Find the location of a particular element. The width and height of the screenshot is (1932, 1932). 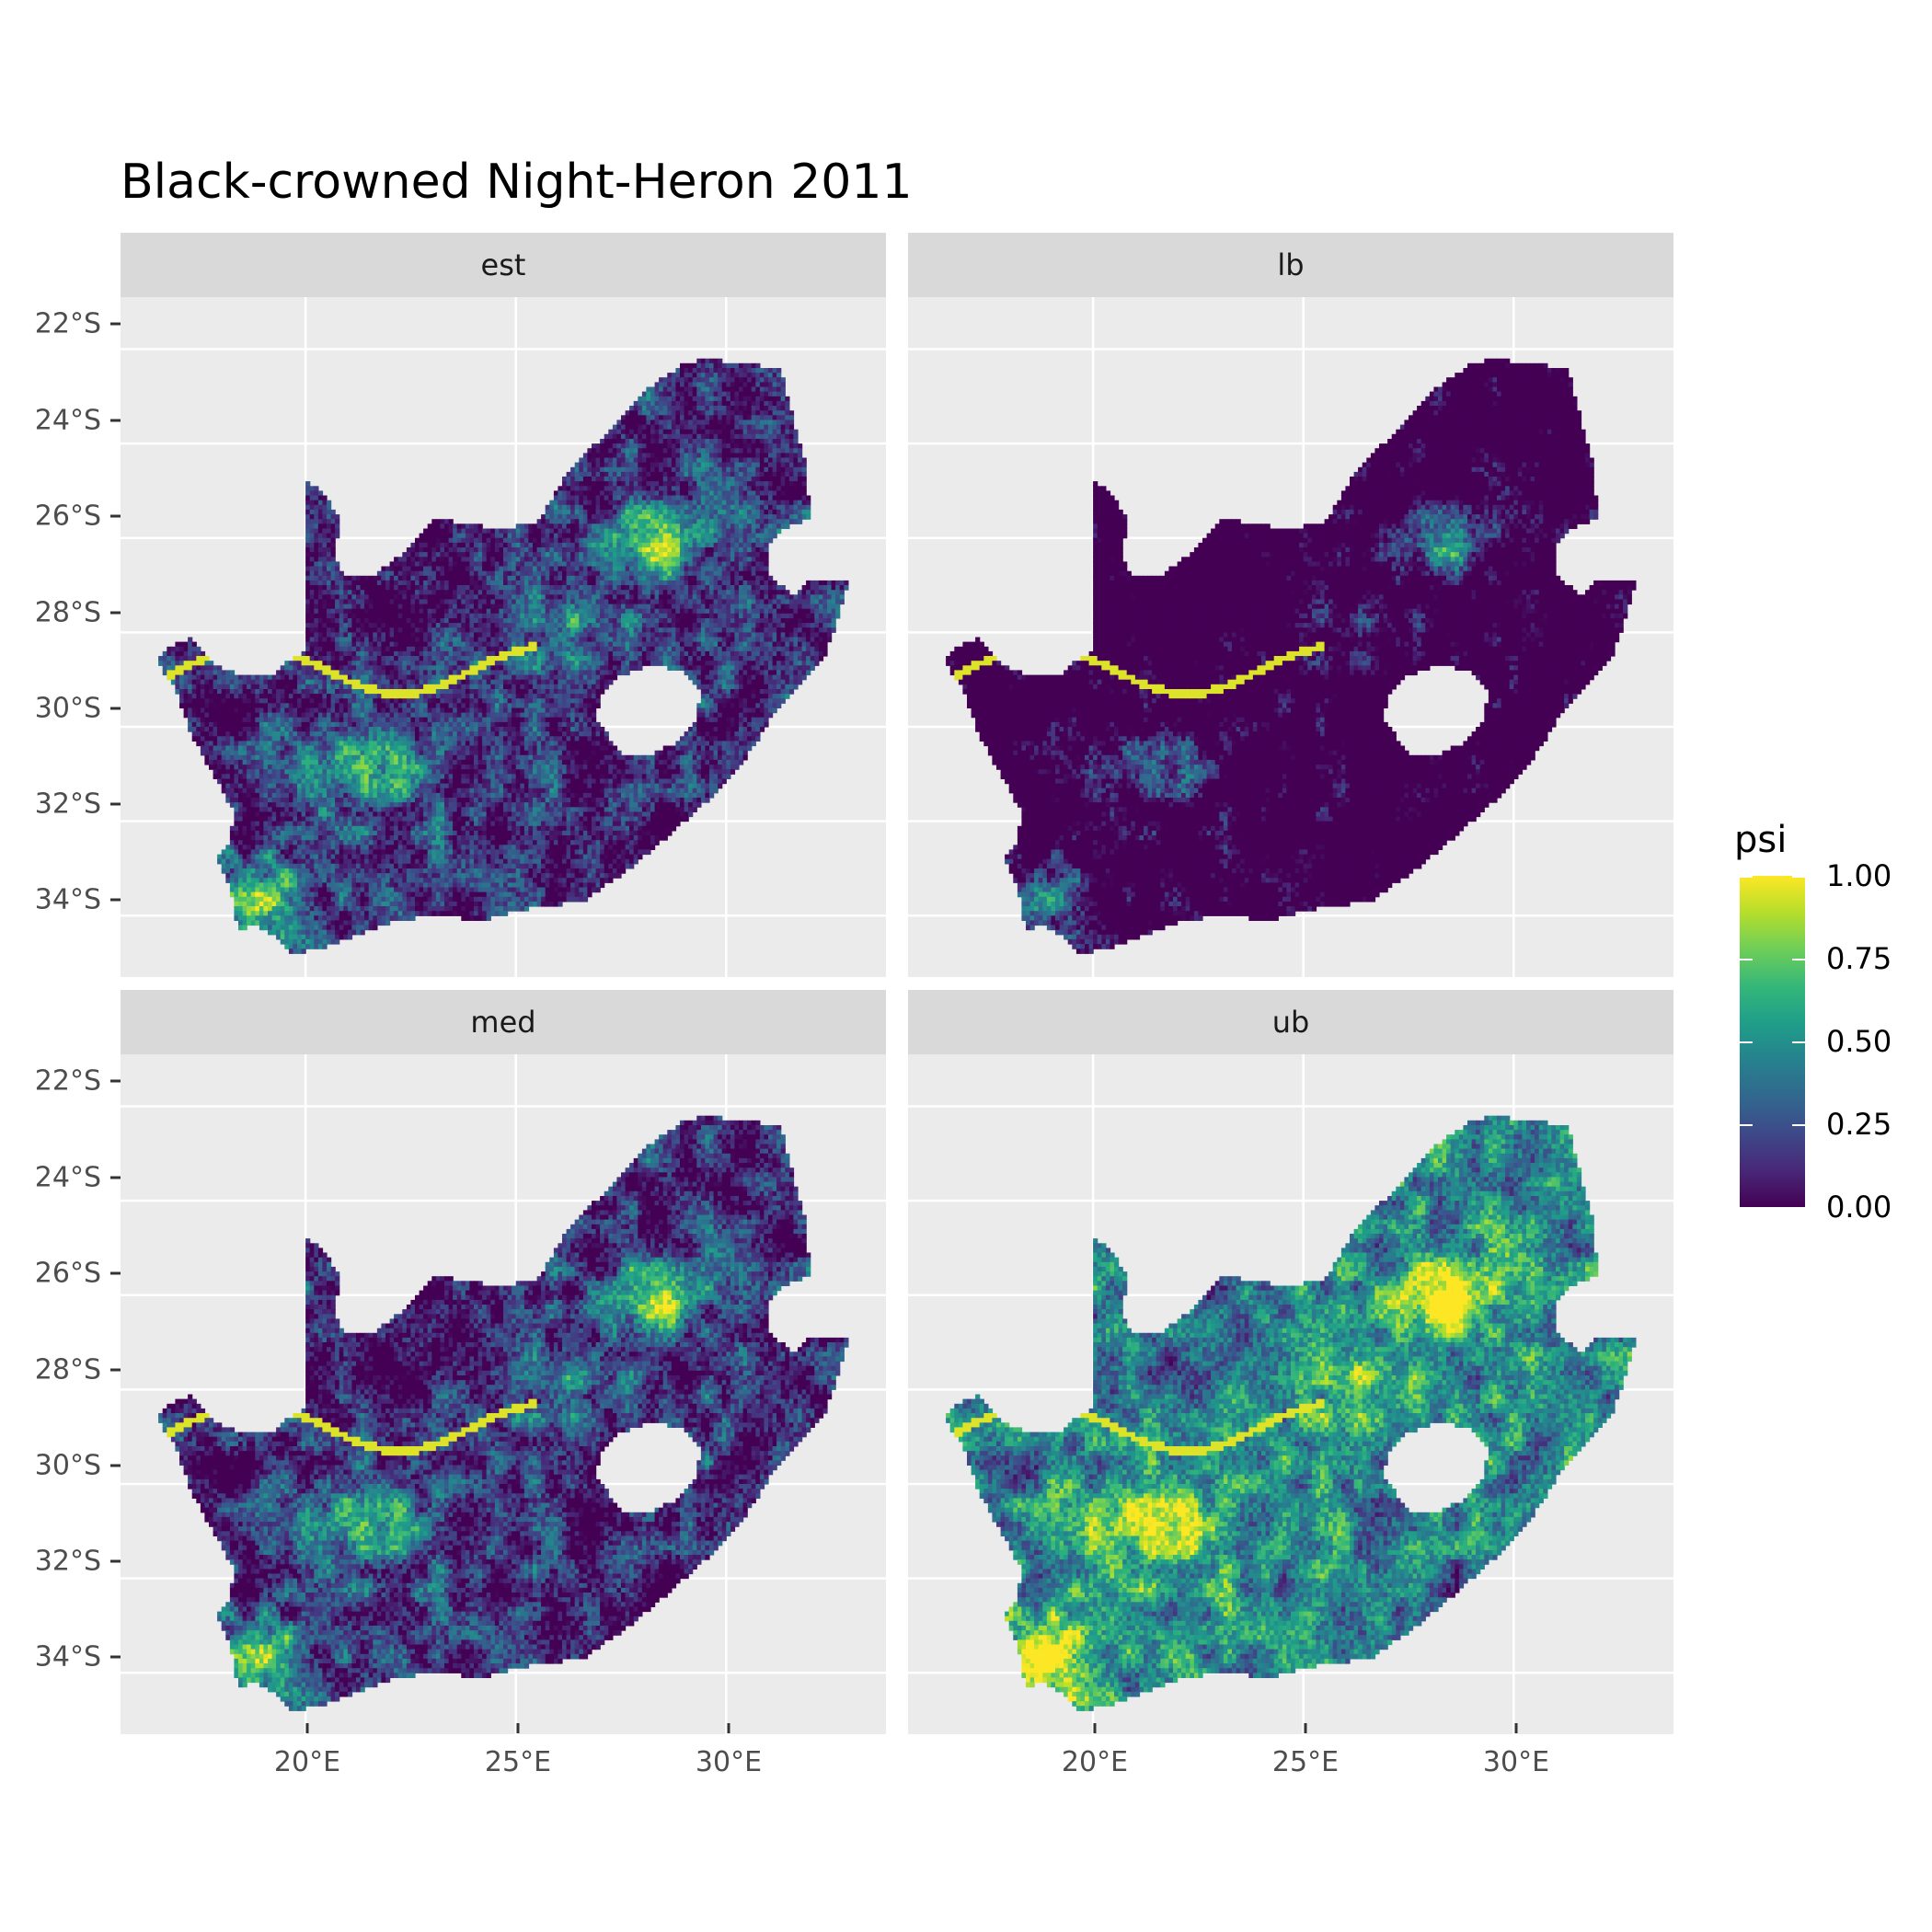

facet-strip-med: med is located at coordinates (503, 1022).